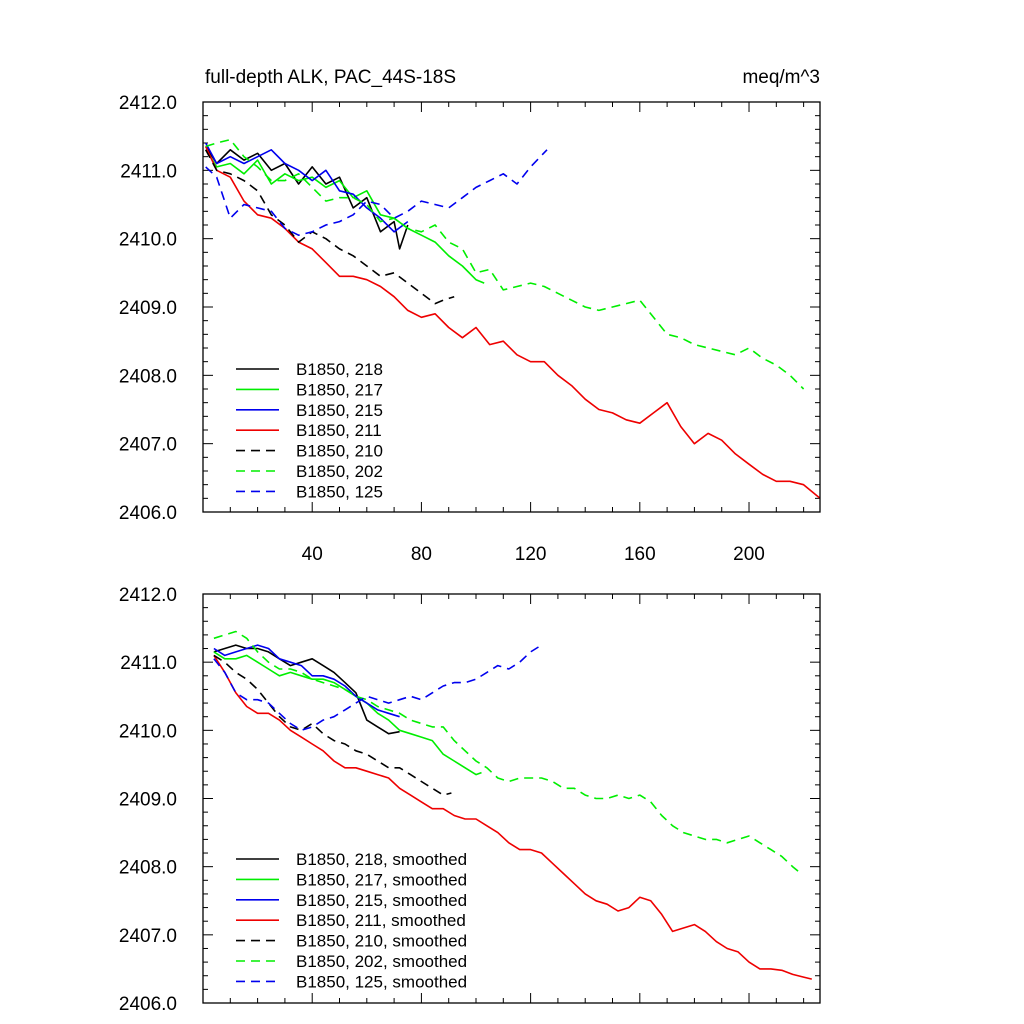 The width and height of the screenshot is (1024, 1024). I want to click on legend-label: B1850, 218, smoothed, so click(381, 859).